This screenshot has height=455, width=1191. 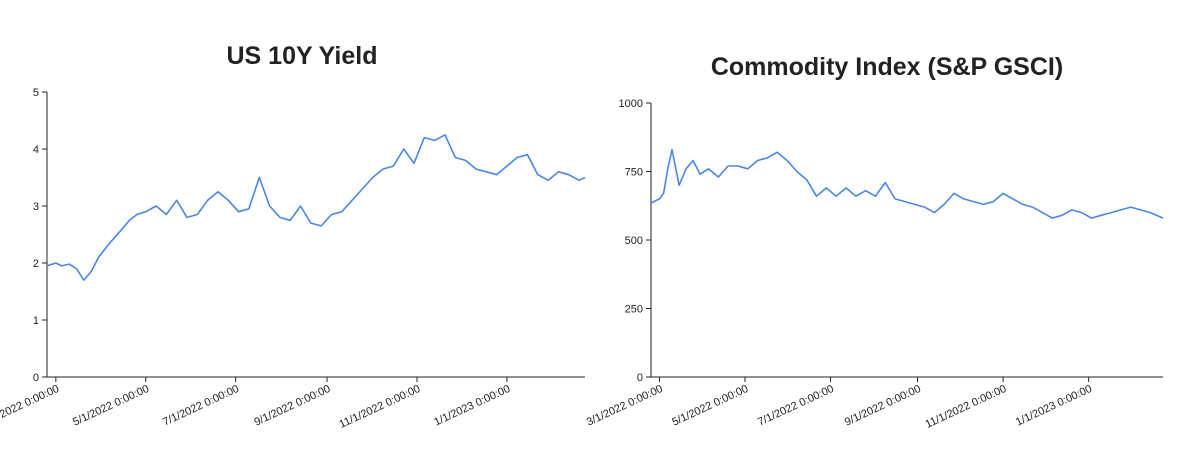 I want to click on chart-title: Commodity Index (S&P GSCI), so click(x=887, y=67).